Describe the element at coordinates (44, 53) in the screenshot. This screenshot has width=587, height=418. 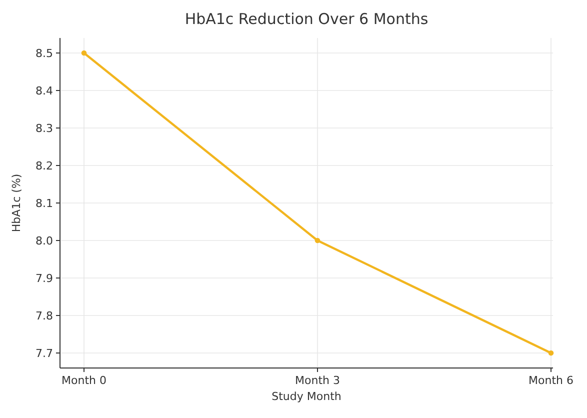
I see `y-tick-label: 8.5` at that location.